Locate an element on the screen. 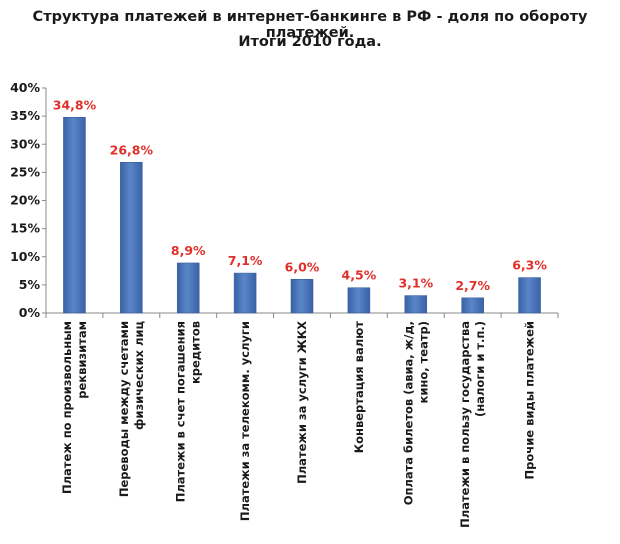  data-label: 8,9% is located at coordinates (188, 250).